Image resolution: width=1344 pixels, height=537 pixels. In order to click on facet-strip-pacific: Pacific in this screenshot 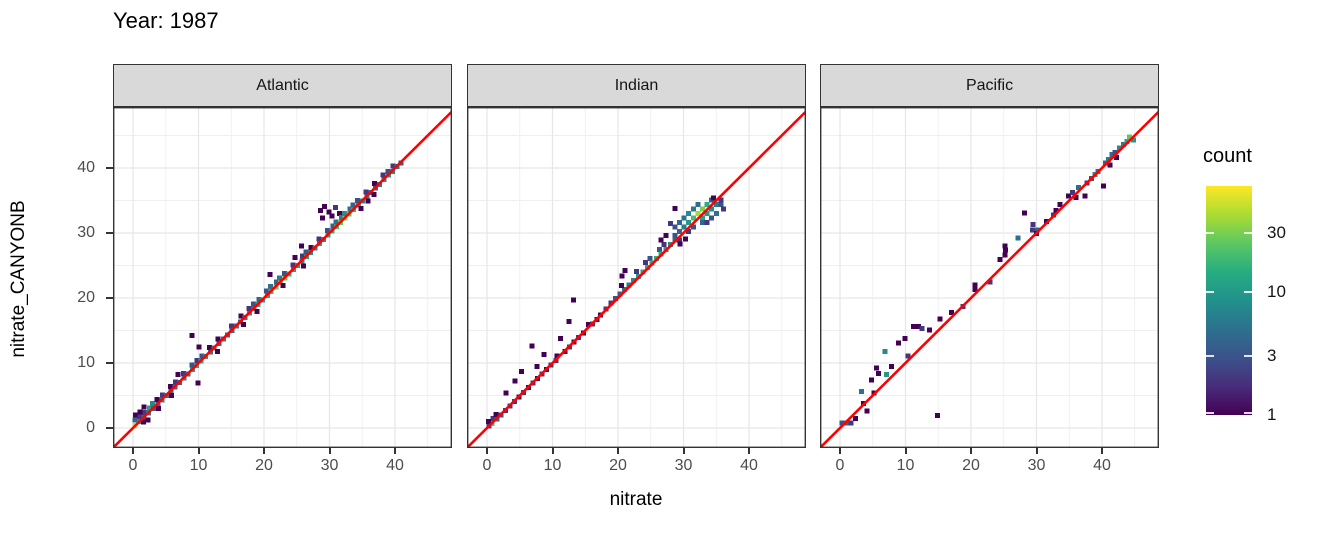, I will do `click(989, 85)`.